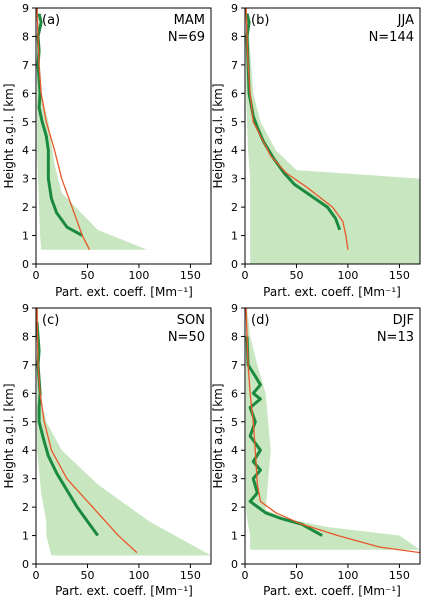 The width and height of the screenshot is (422, 600). I want to click on panel-b-ytick-label: 6, so click(234, 93).